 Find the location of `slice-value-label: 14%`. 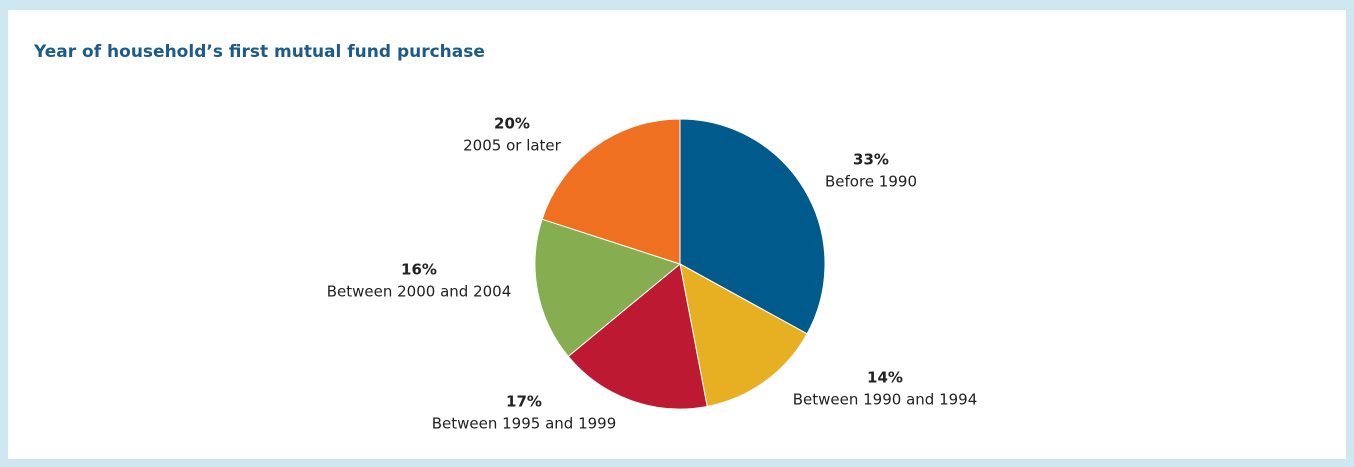

slice-value-label: 14% is located at coordinates (885, 378).